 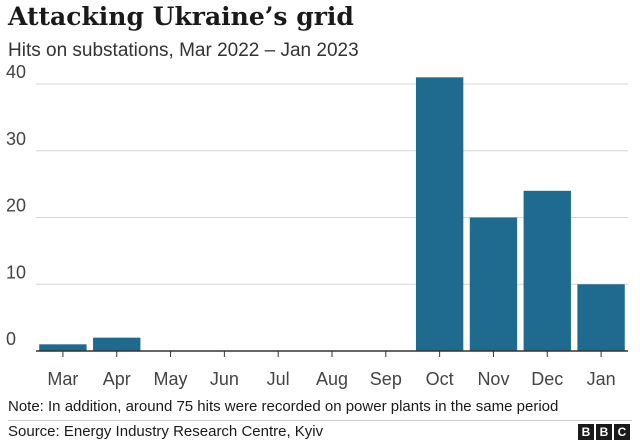 I want to click on x-tick-label: Dec, so click(x=547, y=379).